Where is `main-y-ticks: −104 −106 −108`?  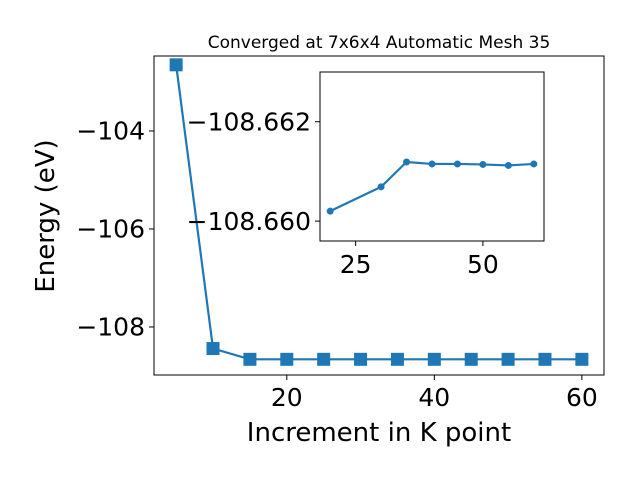 main-y-ticks: −104 −106 −108 is located at coordinates (115, 229).